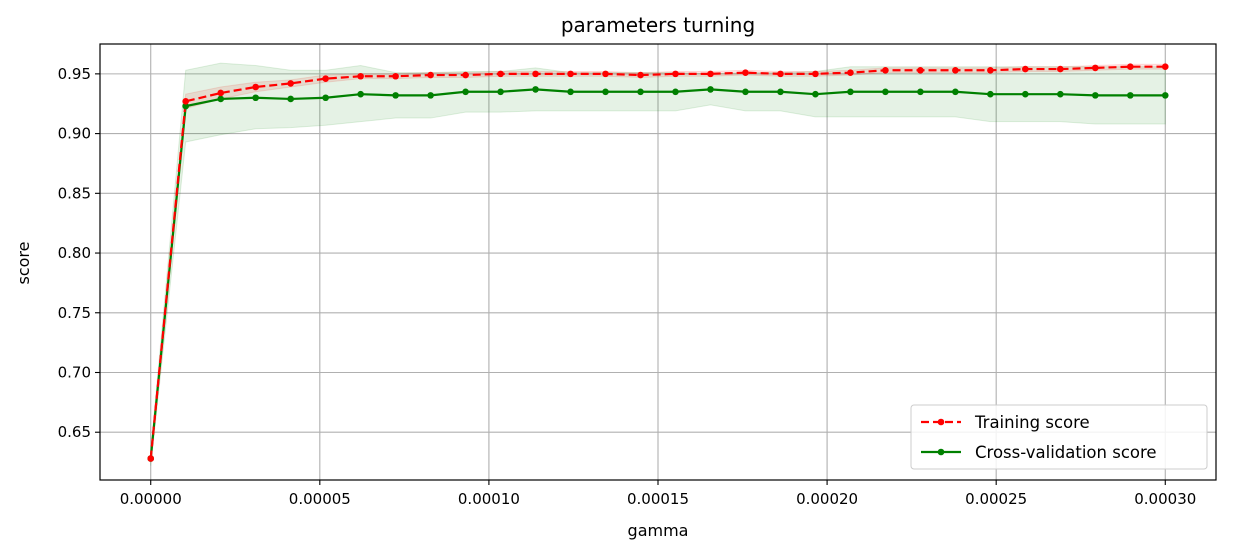 The width and height of the screenshot is (1233, 554). What do you see at coordinates (827, 499) in the screenshot?
I see `x-tick-label: 0.00020` at bounding box center [827, 499].